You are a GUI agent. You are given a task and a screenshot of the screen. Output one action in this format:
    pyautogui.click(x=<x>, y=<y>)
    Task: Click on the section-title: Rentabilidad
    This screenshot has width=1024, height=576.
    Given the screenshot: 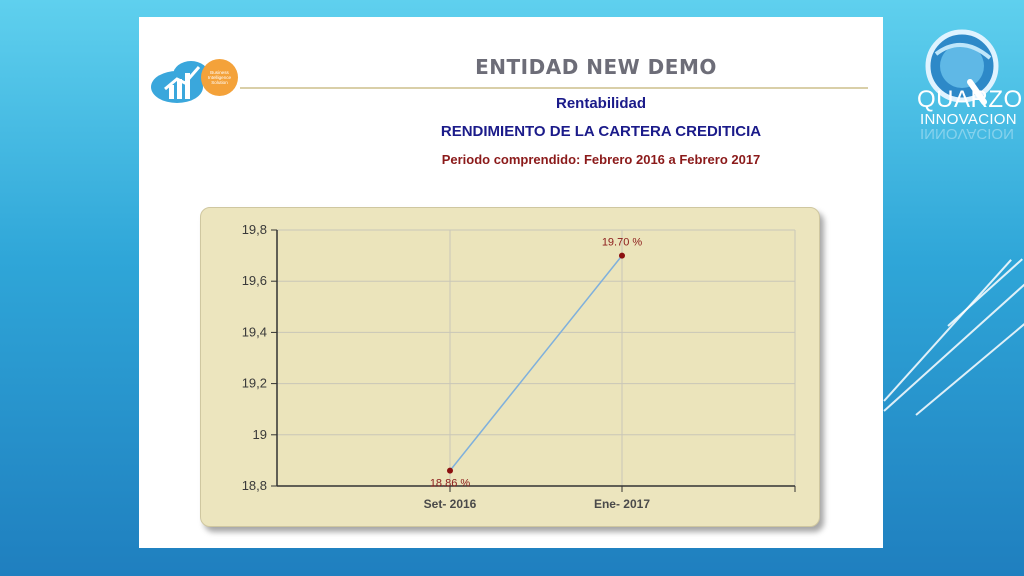 What is the action you would take?
    pyautogui.click(x=600, y=103)
    